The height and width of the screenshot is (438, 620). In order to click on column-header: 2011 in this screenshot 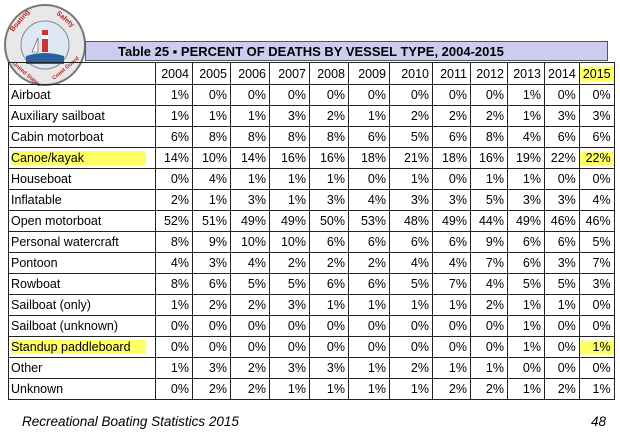, I will do `click(451, 73)`.